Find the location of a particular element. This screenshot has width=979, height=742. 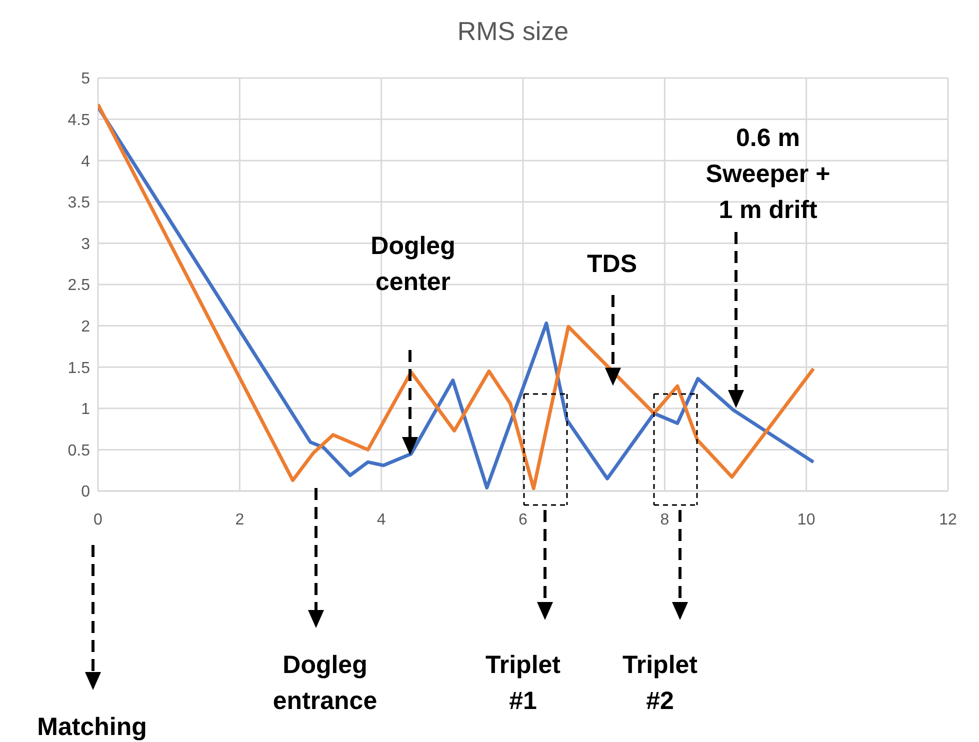

y-tick-label: 4 is located at coordinates (85, 161).